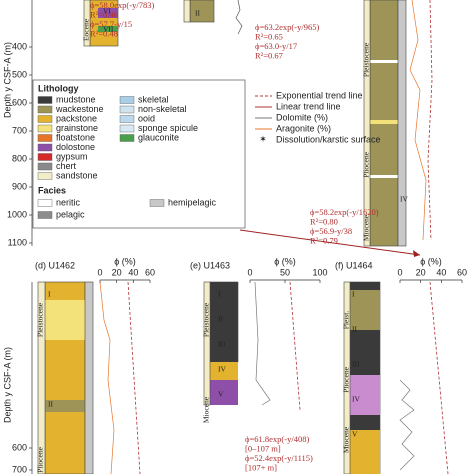 The width and height of the screenshot is (474, 474). Describe the element at coordinates (58, 88) in the screenshot. I see `legend-title: Lithology` at that location.